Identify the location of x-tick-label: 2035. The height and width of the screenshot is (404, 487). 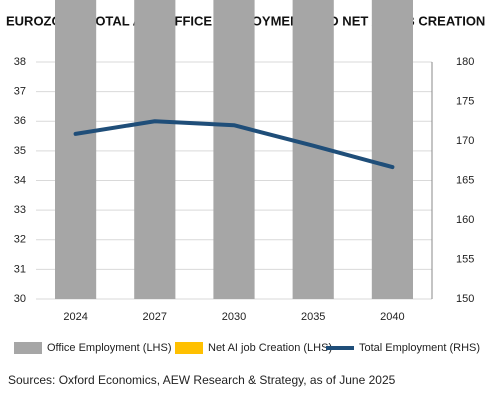
(313, 317).